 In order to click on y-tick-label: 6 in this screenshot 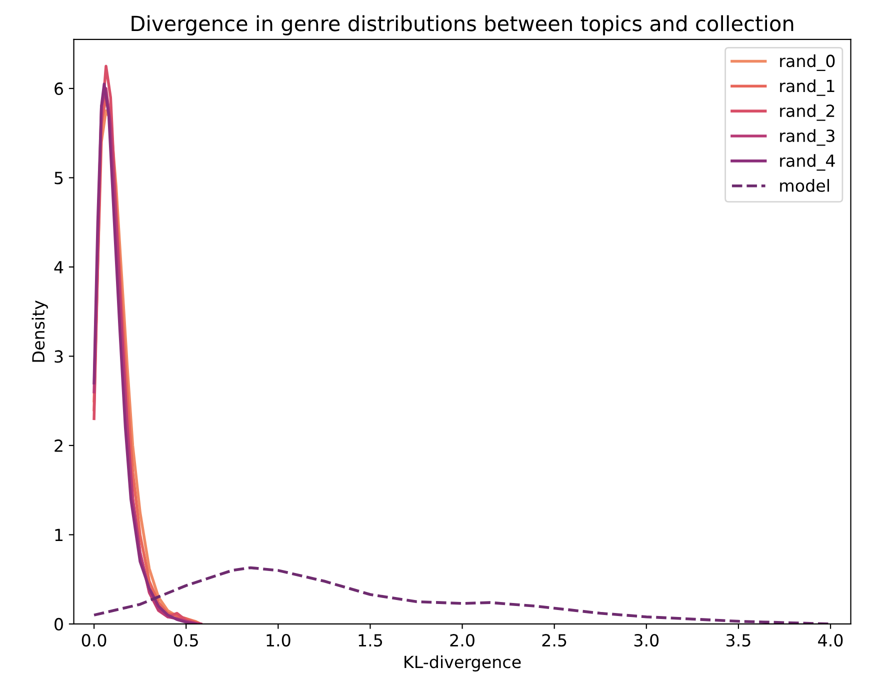, I will do `click(59, 89)`.